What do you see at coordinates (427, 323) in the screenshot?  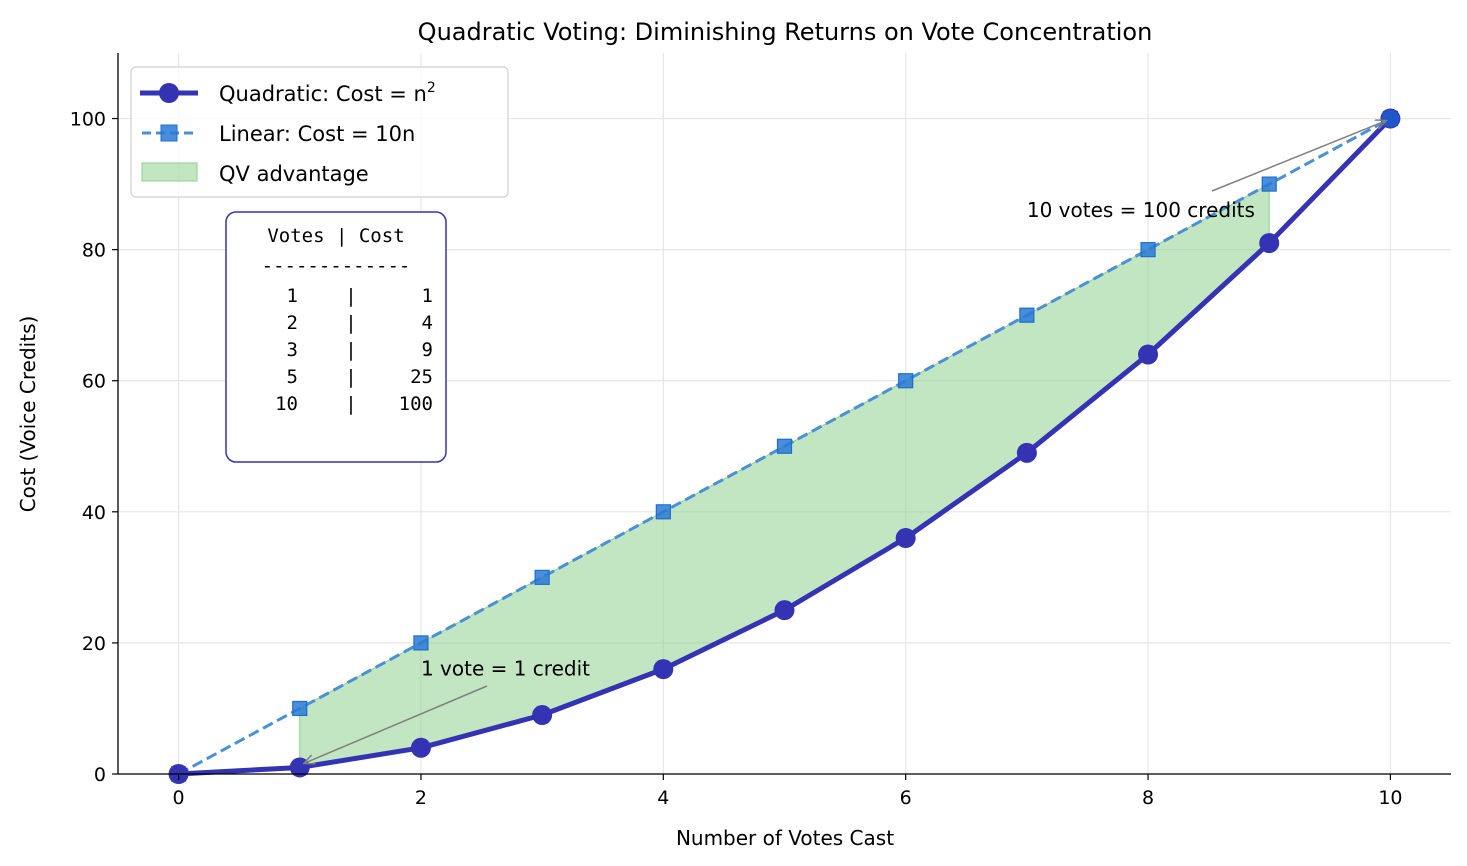 I see `table-cell-cost: 4` at bounding box center [427, 323].